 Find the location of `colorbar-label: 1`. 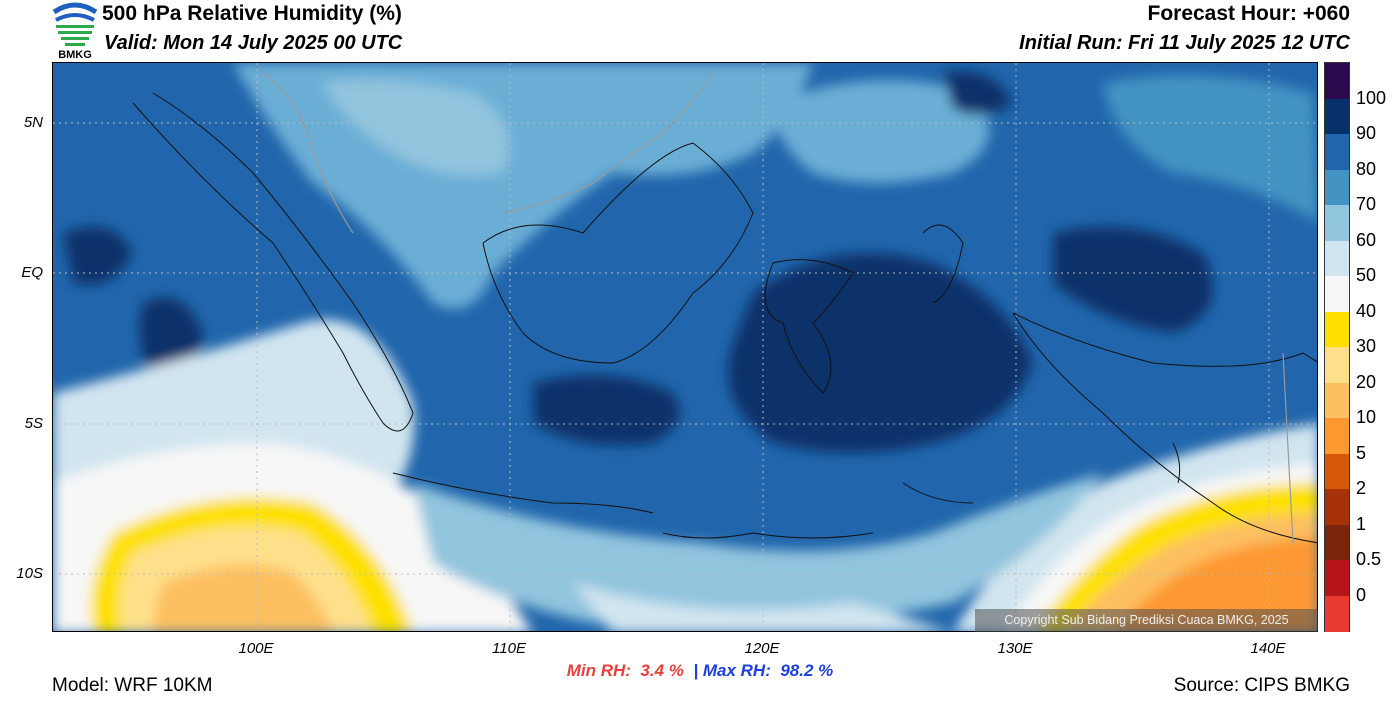

colorbar-label: 1 is located at coordinates (1361, 523).